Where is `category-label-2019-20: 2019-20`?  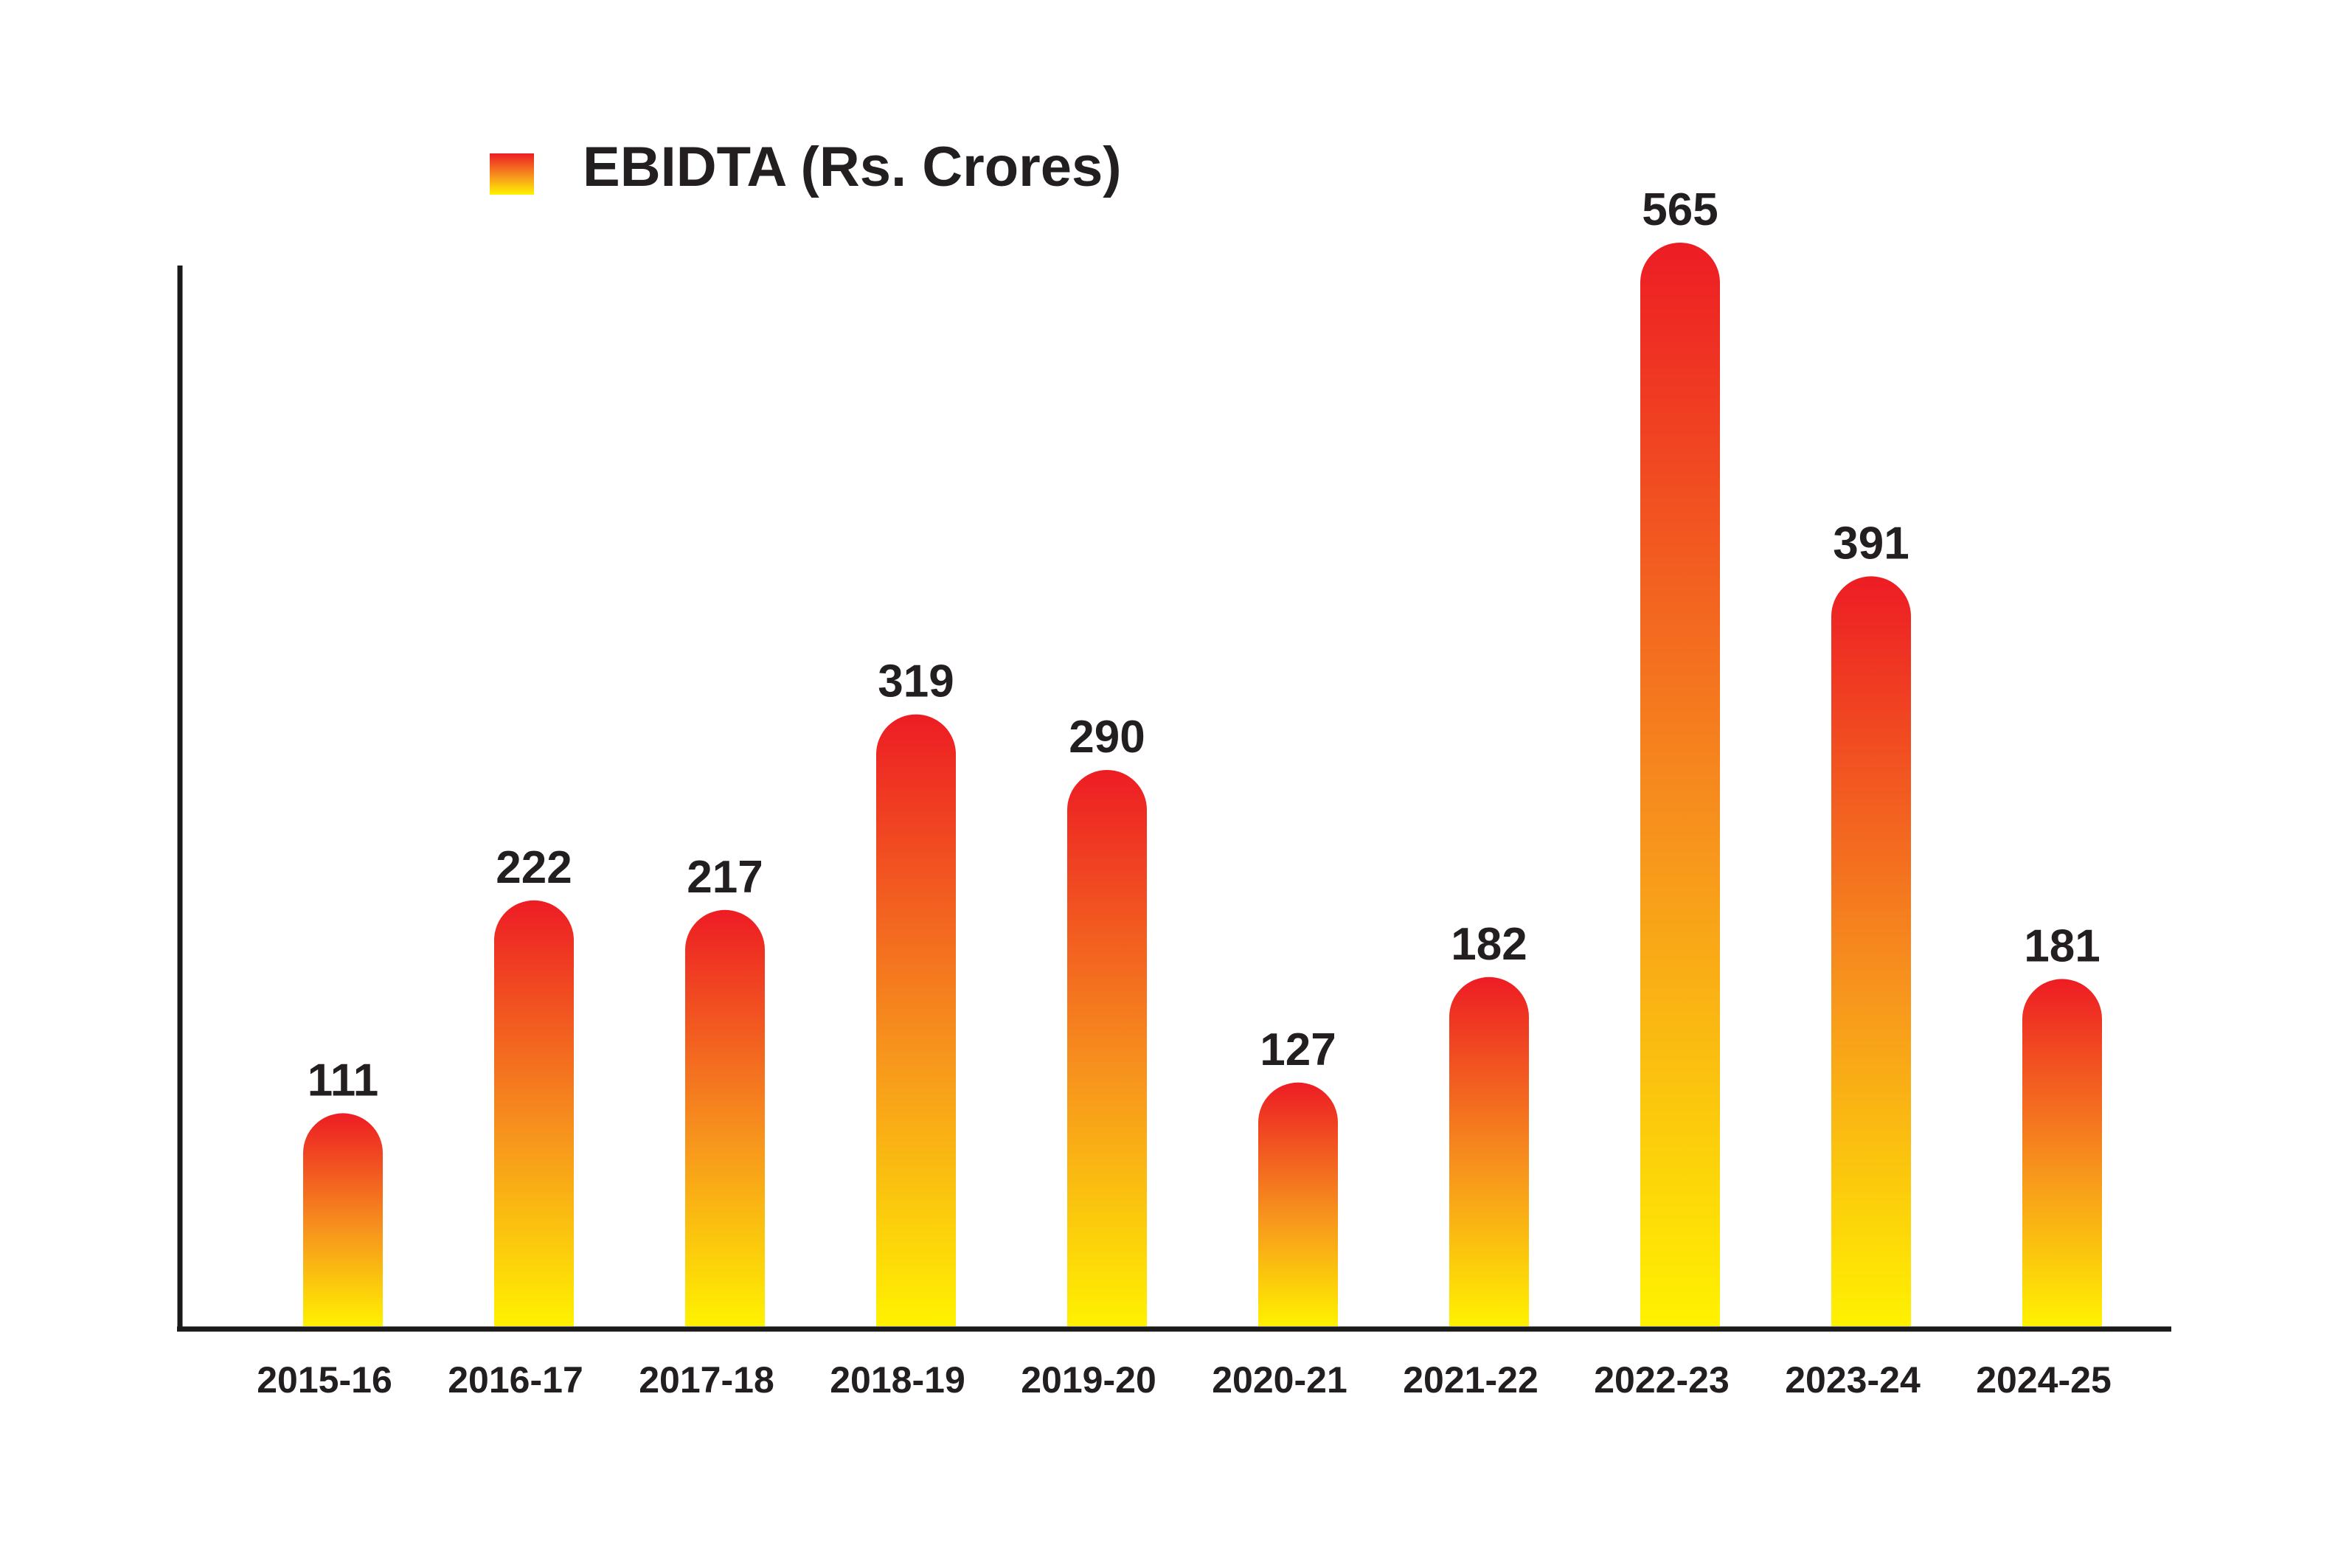 category-label-2019-20: 2019-20 is located at coordinates (1088, 1380).